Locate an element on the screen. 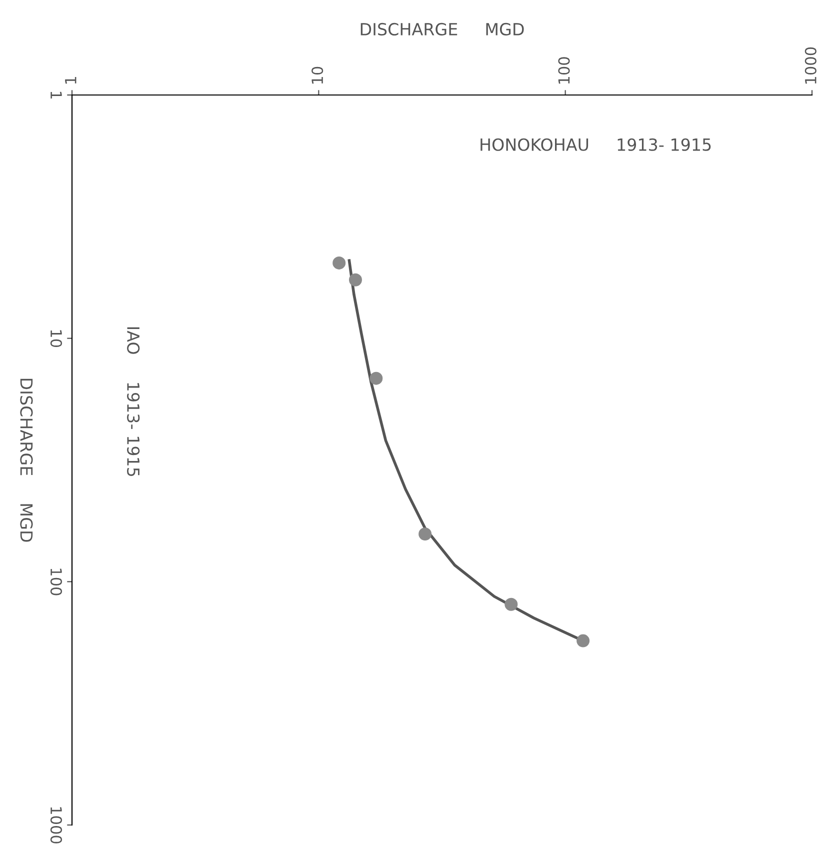  y-tick-label: 100 is located at coordinates (56, 582).